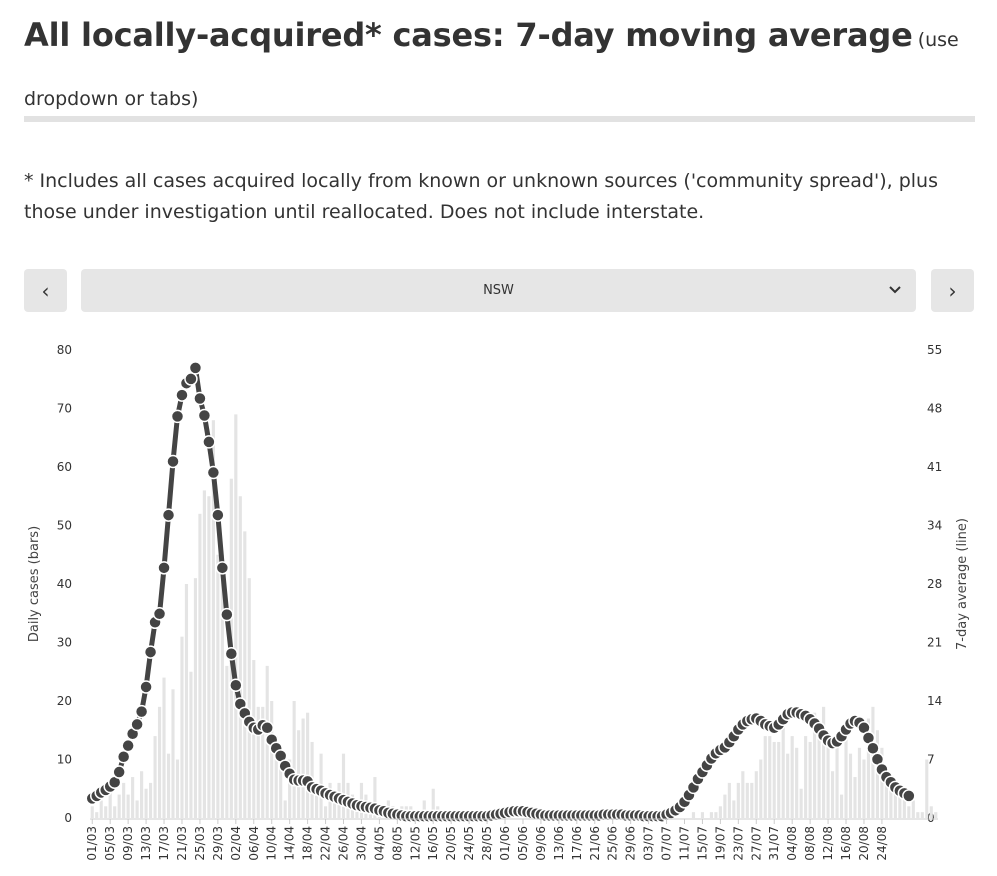 The height and width of the screenshot is (876, 997). What do you see at coordinates (92, 843) in the screenshot?
I see `x-tick-label: 01/03` at bounding box center [92, 843].